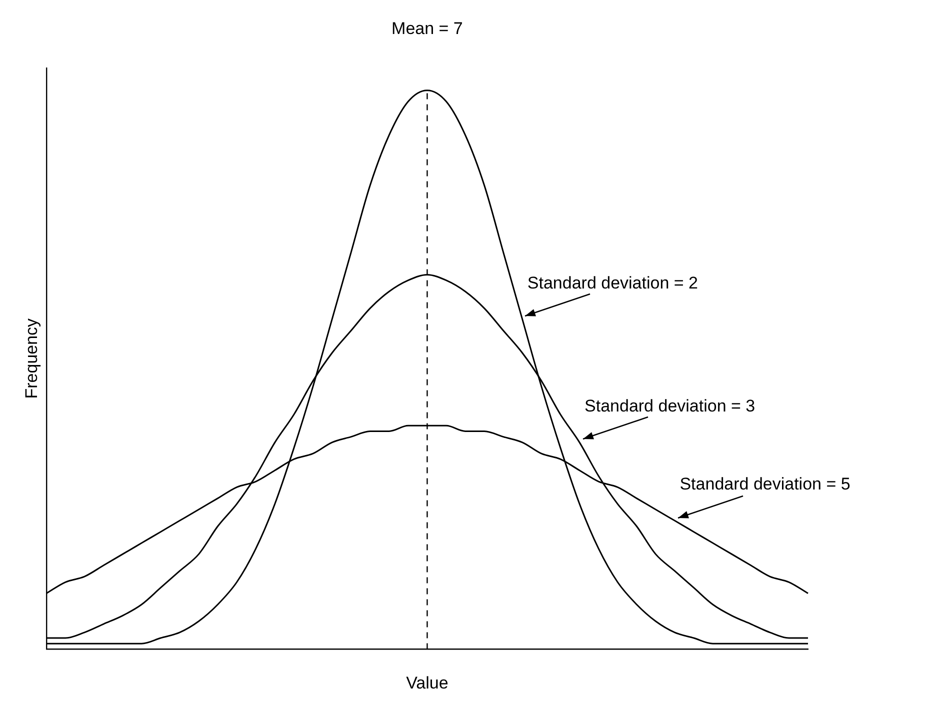 The height and width of the screenshot is (720, 926). I want to click on series-label: Standard deviation = 5, so click(765, 484).